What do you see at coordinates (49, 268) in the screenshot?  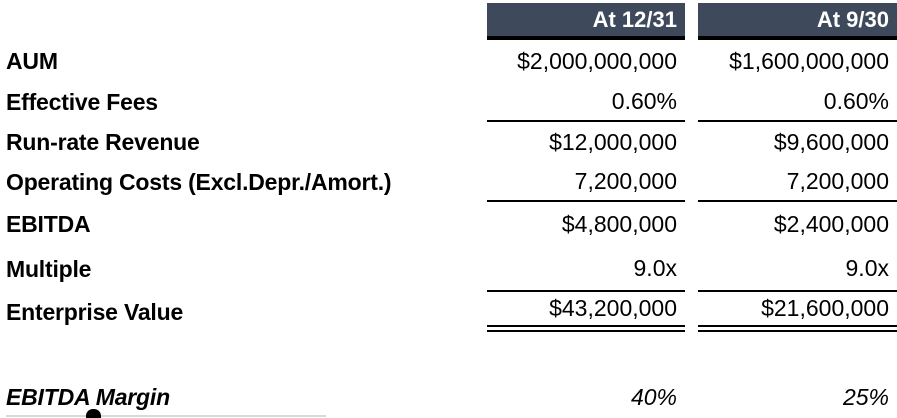 I see `row-label: Multiple` at bounding box center [49, 268].